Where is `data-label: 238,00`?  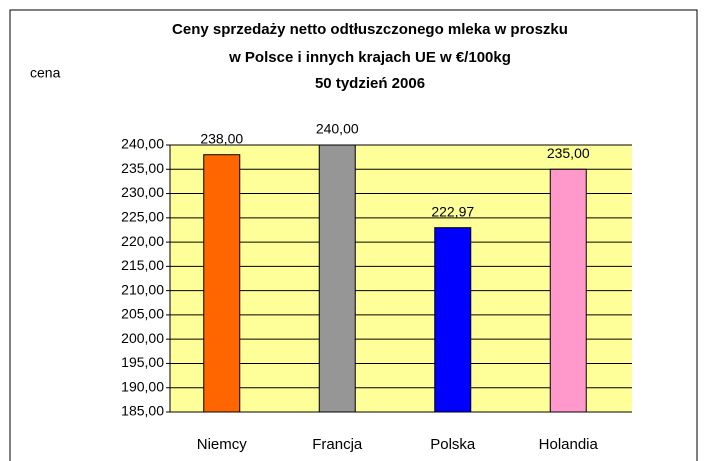
data-label: 238,00 is located at coordinates (221, 138).